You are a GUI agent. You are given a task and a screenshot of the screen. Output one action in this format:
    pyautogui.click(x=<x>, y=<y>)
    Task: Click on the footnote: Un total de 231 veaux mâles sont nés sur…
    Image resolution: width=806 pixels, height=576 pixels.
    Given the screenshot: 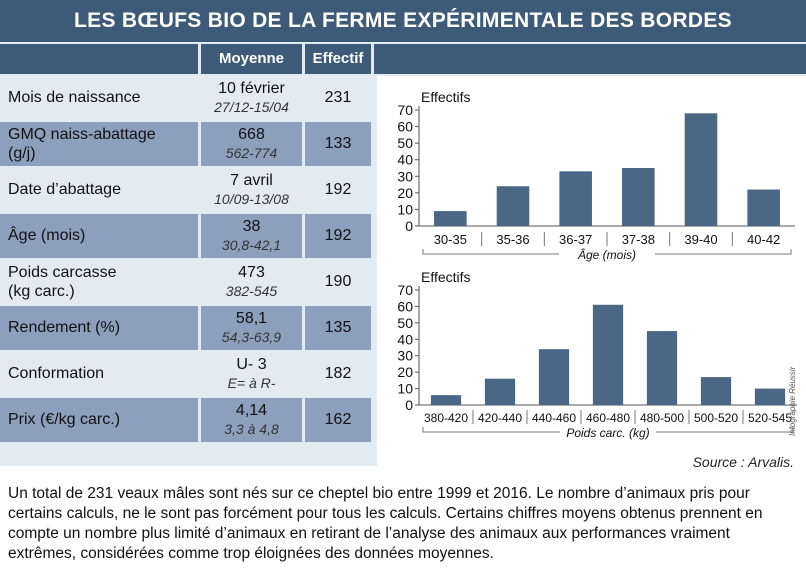 What is the action you would take?
    pyautogui.click(x=385, y=523)
    